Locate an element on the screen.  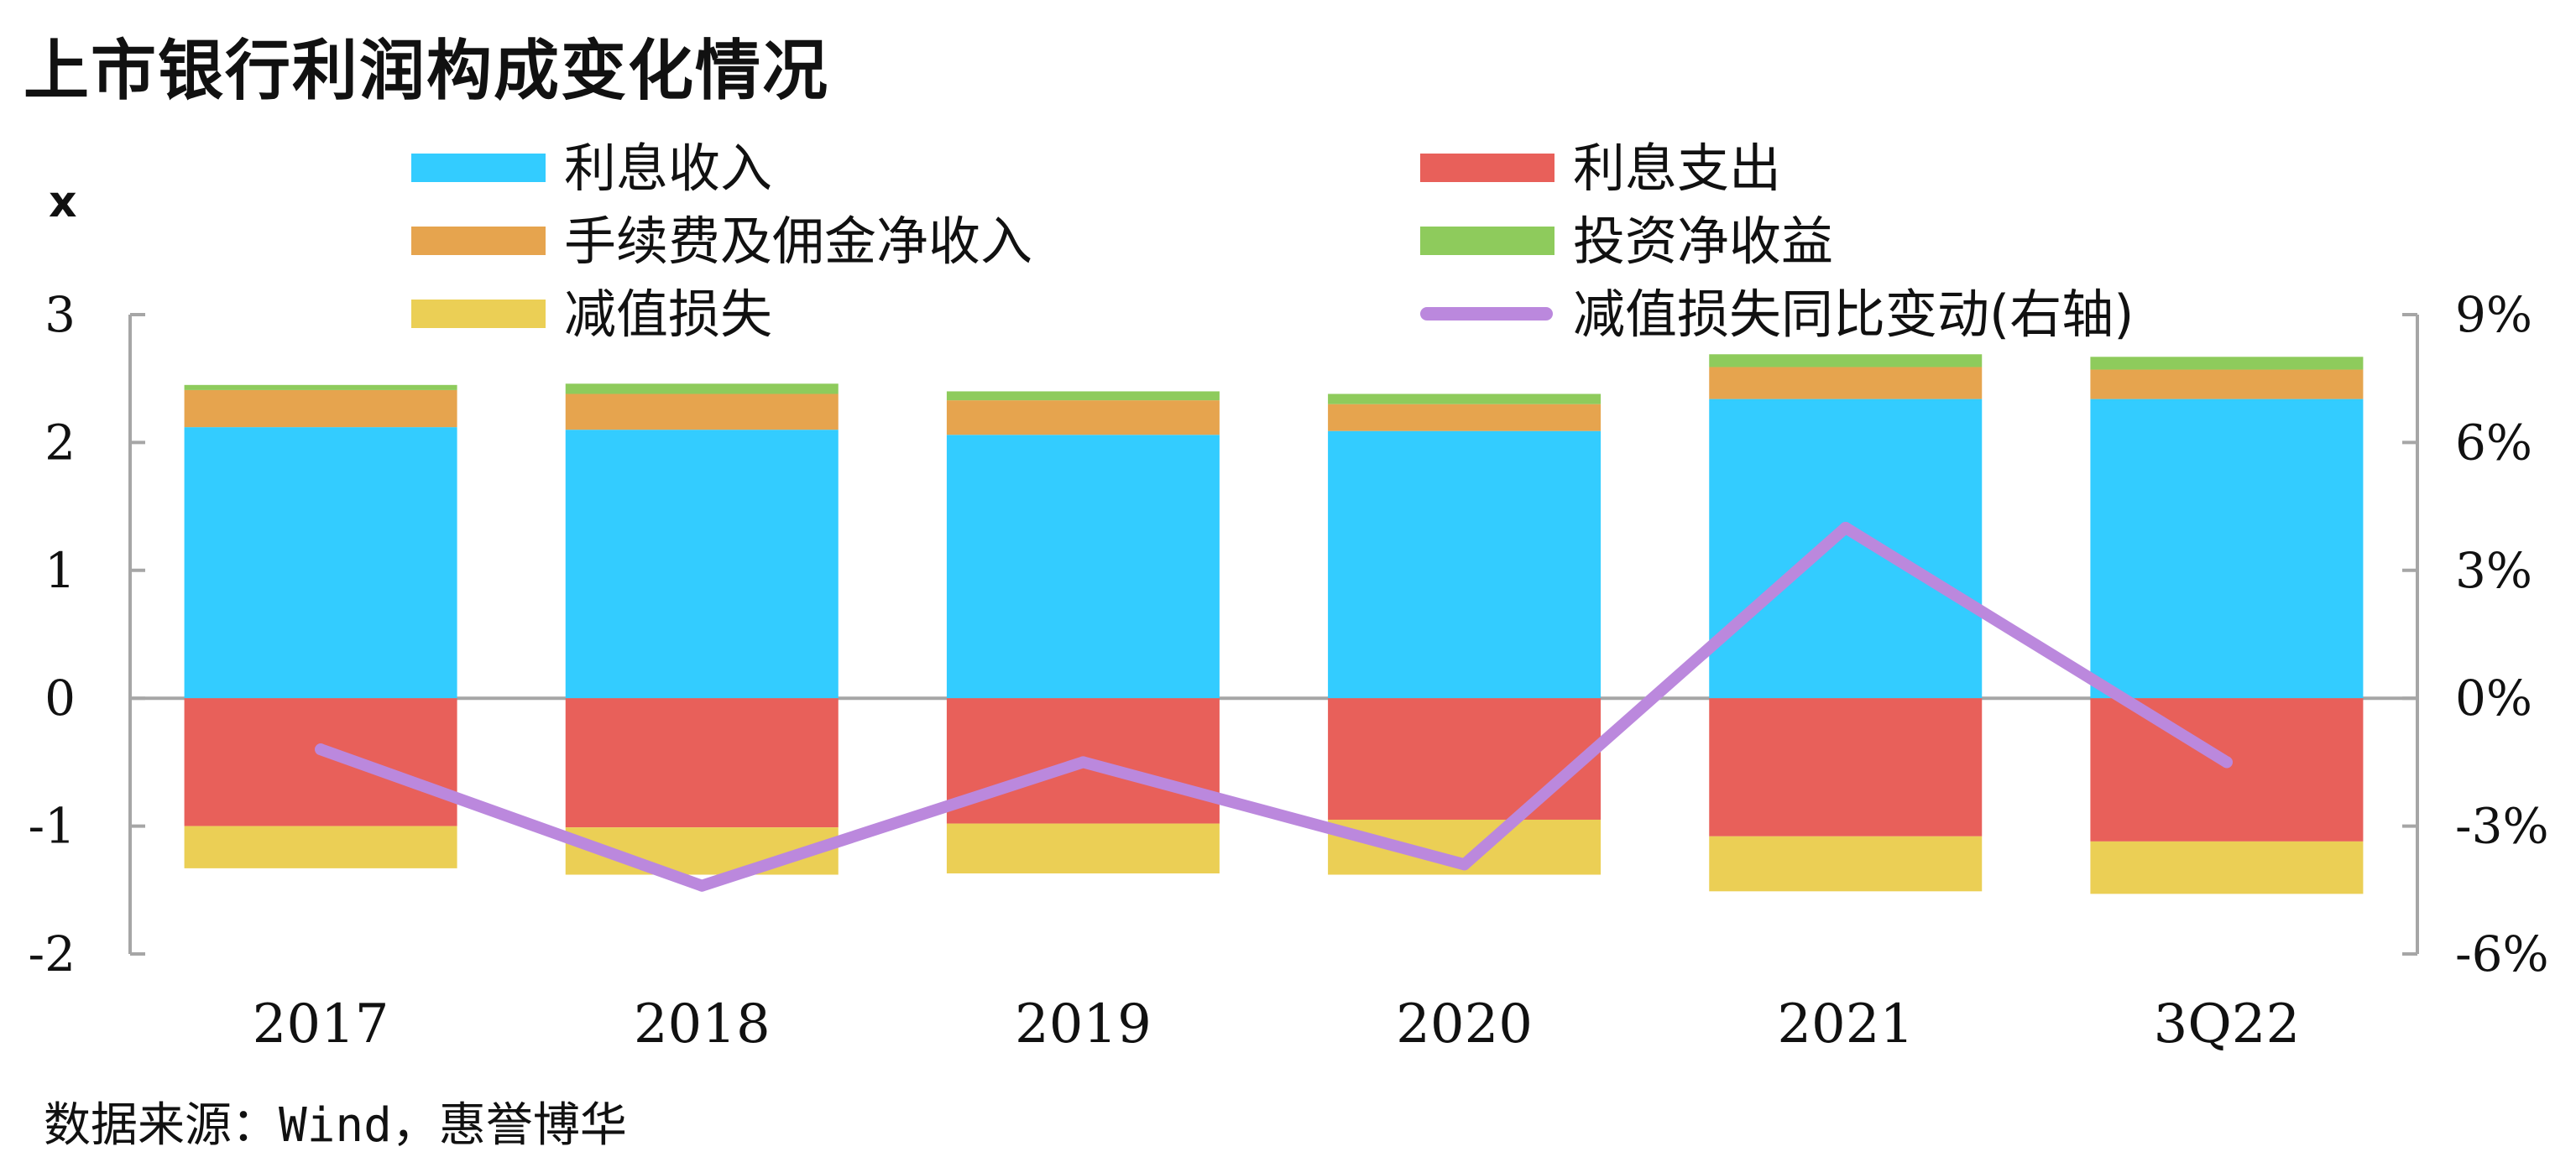
legend-label: 减值损失同比变动(右轴) is located at coordinates (1853, 314).